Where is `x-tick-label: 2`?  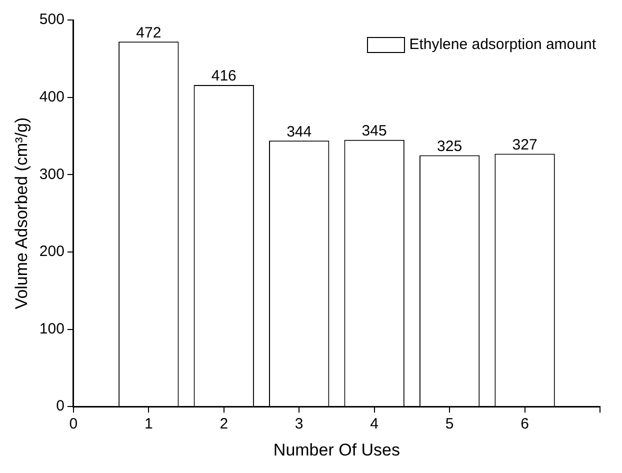
x-tick-label: 2 is located at coordinates (224, 424).